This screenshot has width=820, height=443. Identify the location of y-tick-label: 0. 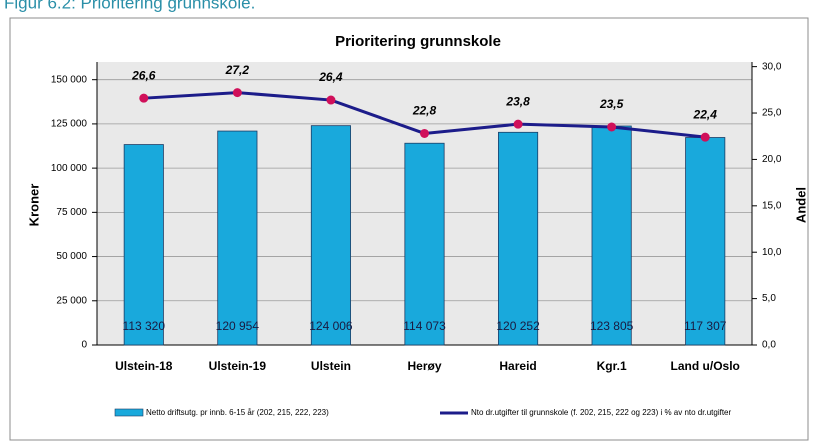
(84, 345).